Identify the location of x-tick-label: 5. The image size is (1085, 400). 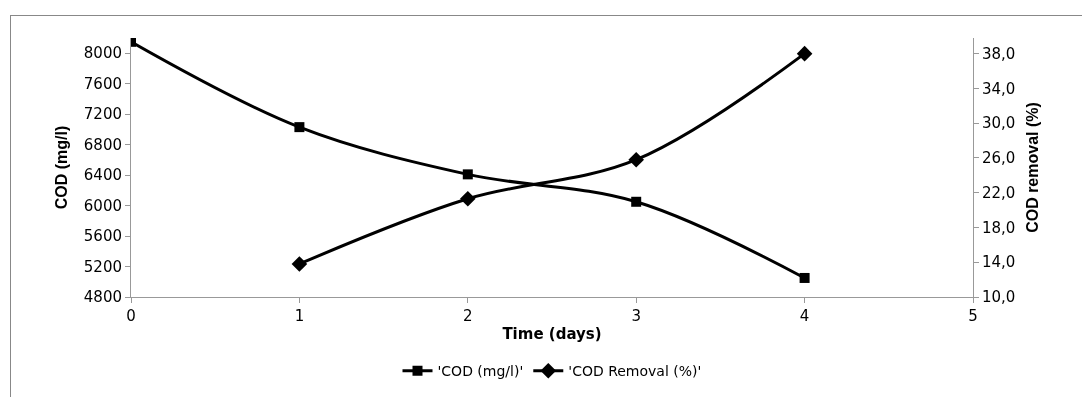
(973, 316).